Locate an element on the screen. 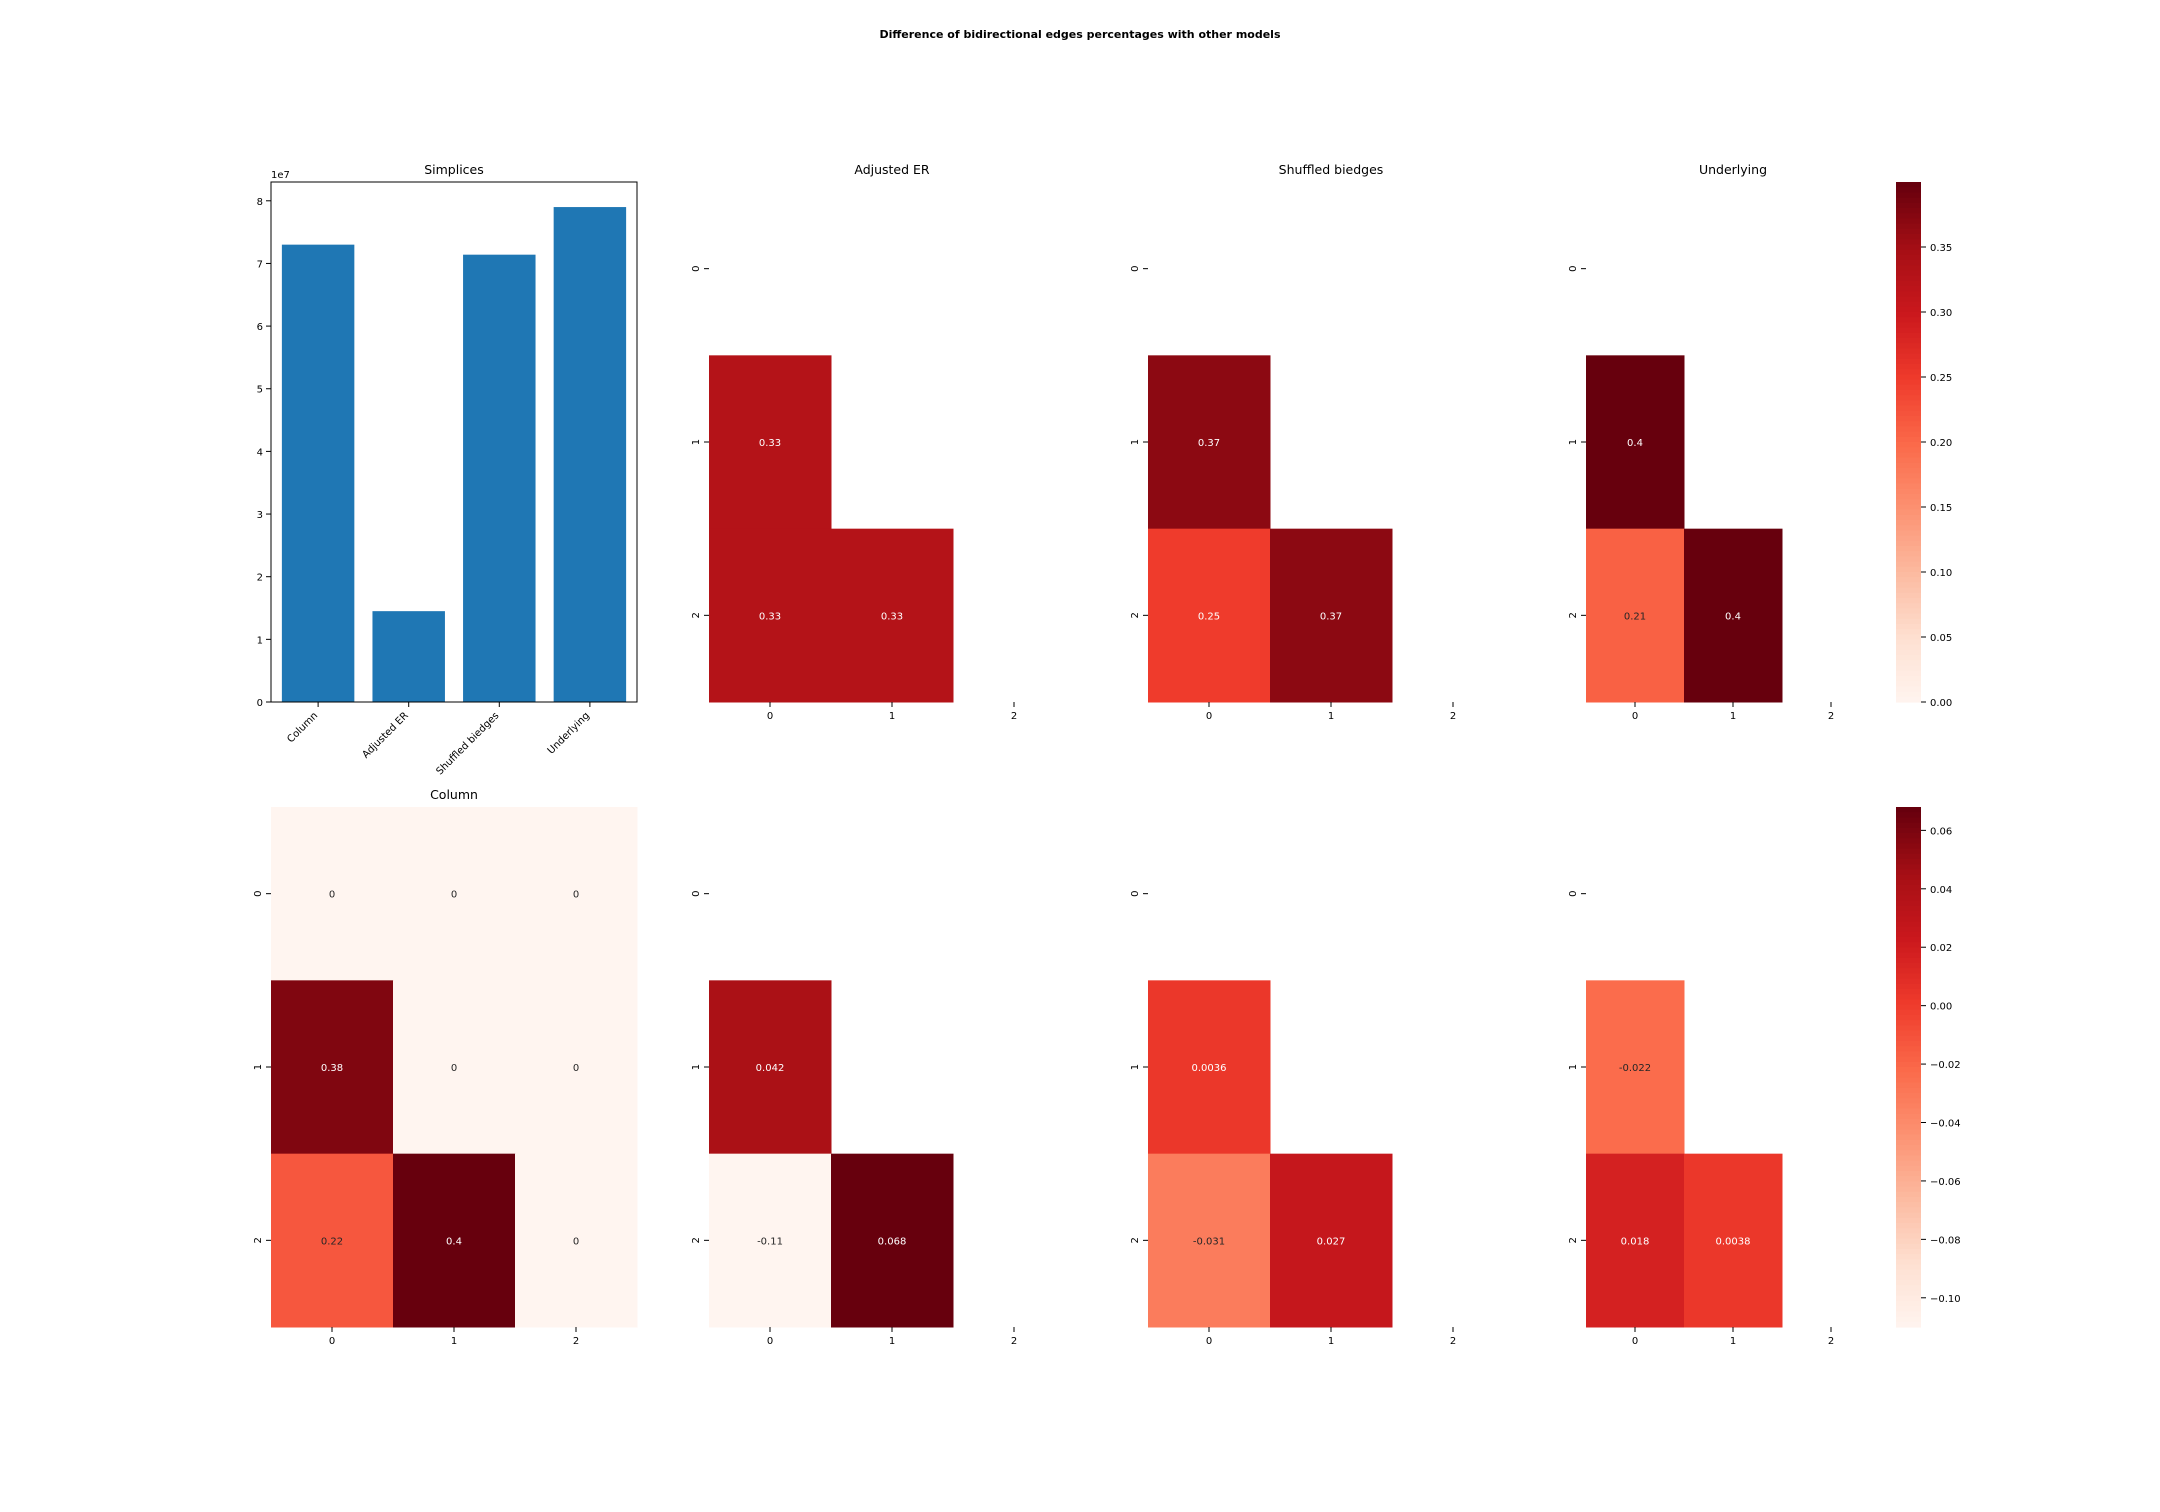 The image size is (2160, 1512). colorbar-tick-label: −0.04 is located at coordinates (1945, 1124).